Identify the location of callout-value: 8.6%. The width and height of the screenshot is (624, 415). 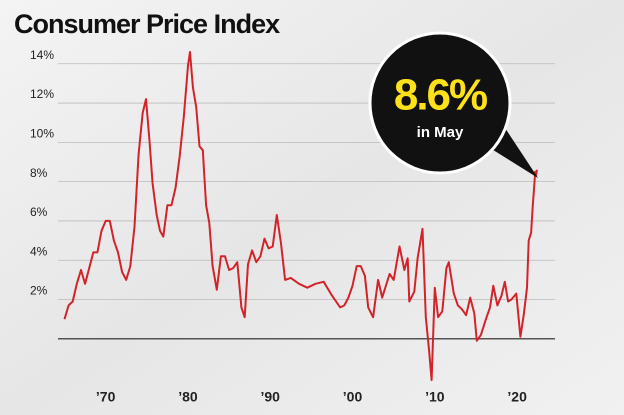
(440, 95).